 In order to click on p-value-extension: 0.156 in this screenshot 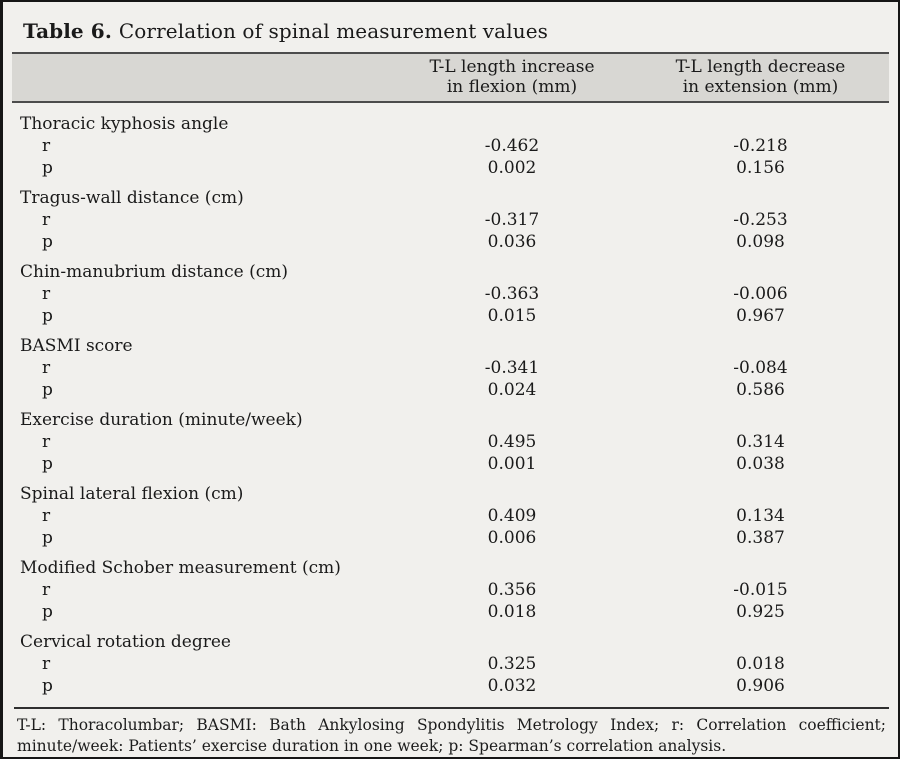, I will do `click(760, 168)`.